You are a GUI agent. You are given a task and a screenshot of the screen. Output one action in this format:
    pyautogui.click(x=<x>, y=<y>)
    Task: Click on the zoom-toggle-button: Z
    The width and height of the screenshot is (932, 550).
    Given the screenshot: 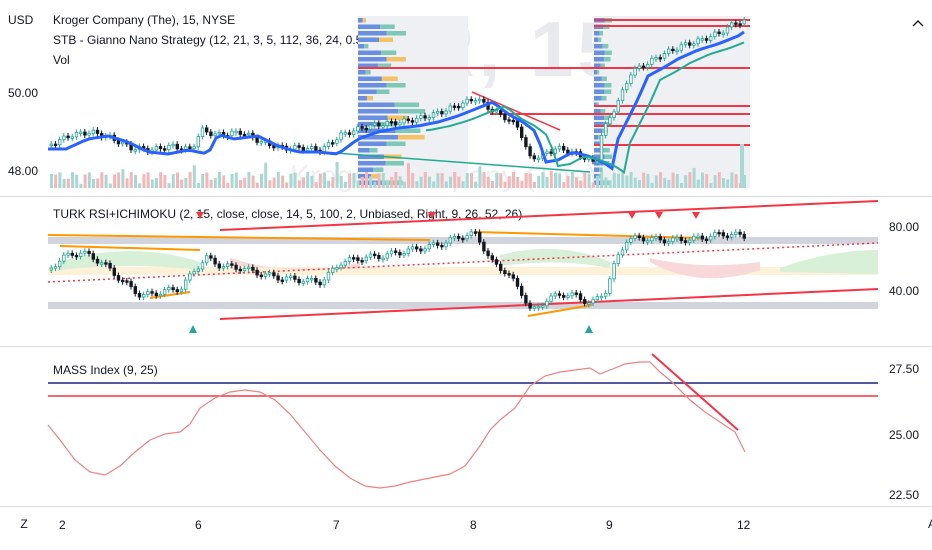 What is the action you would take?
    pyautogui.click(x=24, y=524)
    